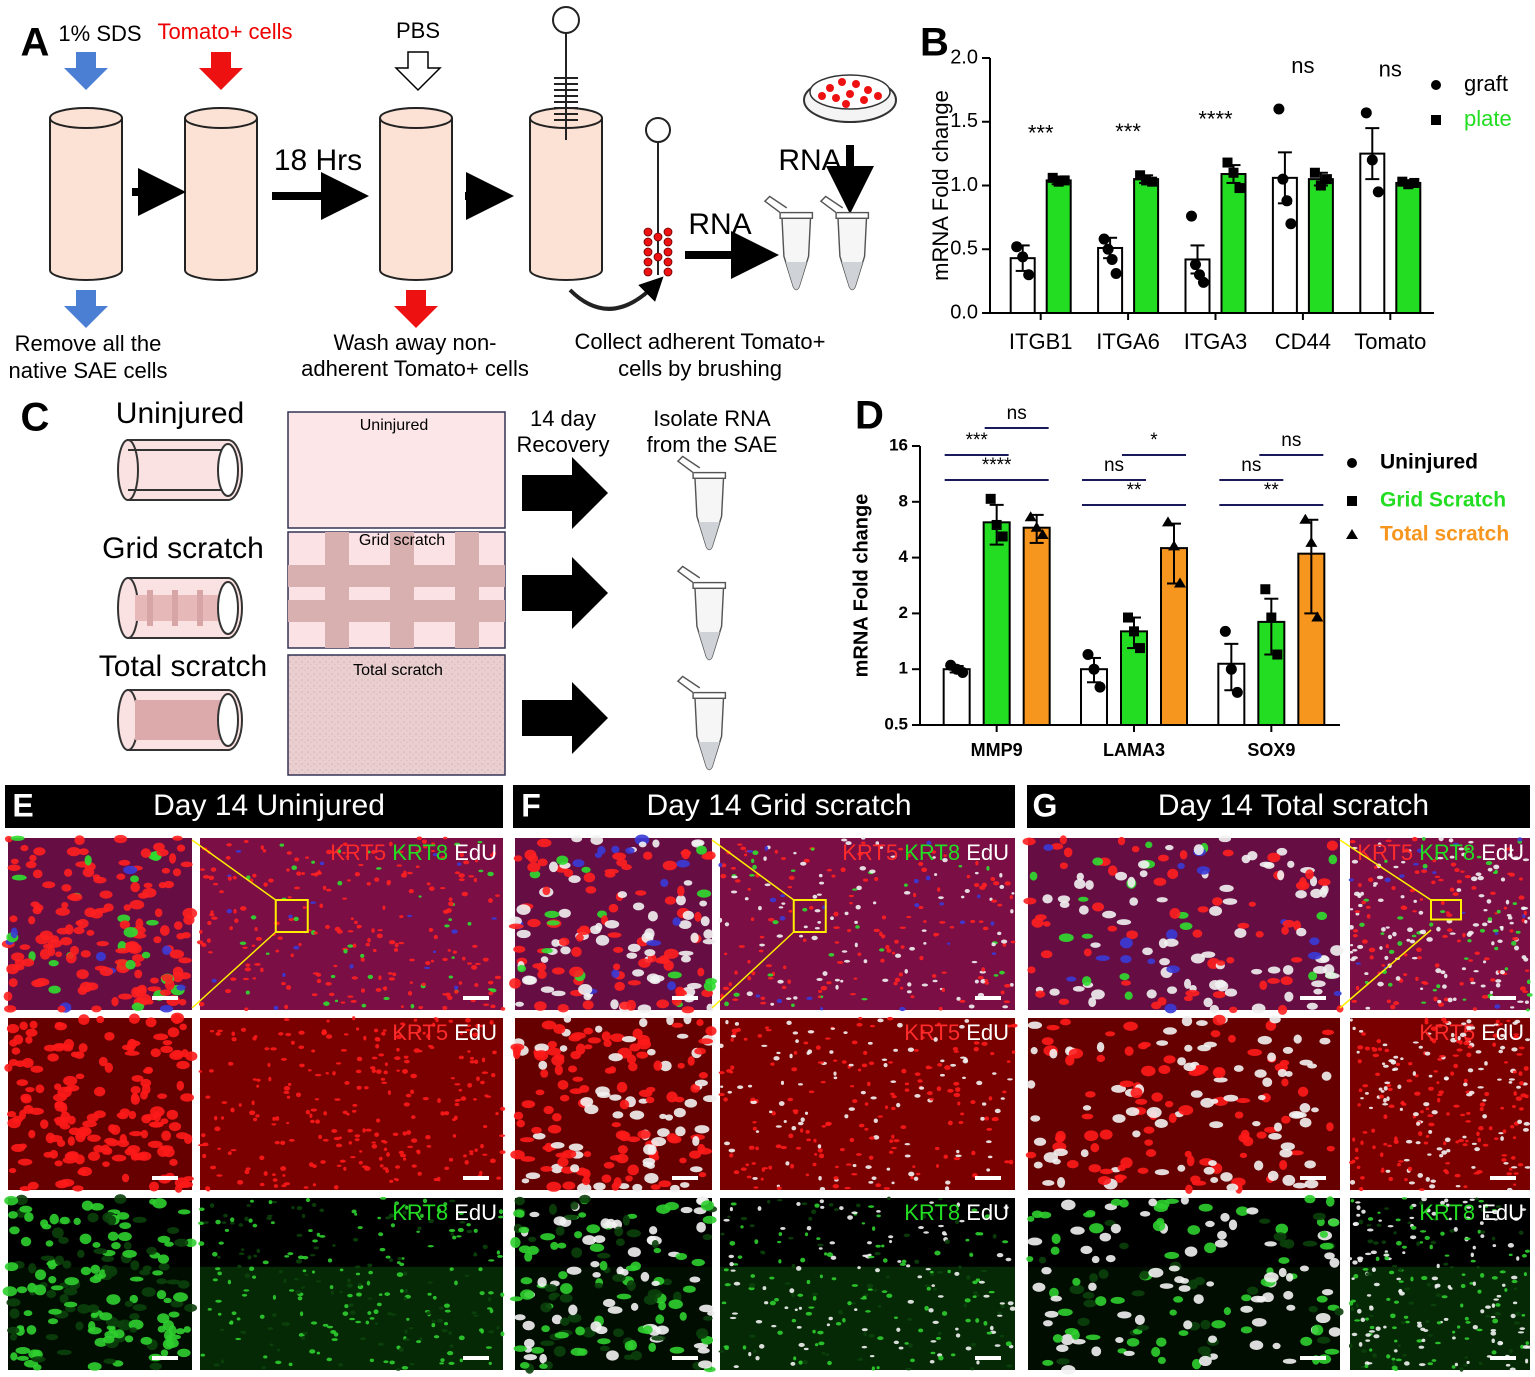 Image resolution: width=1535 pixels, height=1377 pixels. Describe the element at coordinates (1045, 805) in the screenshot. I see `panel-label: G` at that location.